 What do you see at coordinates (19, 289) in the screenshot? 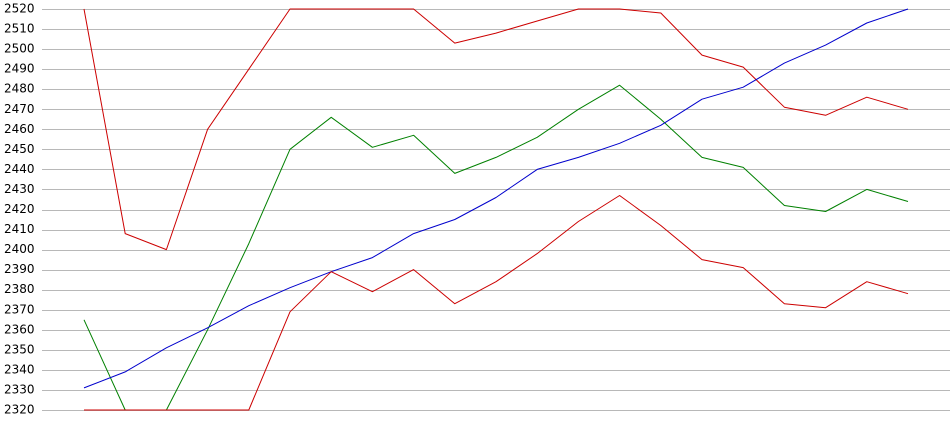
I see `y-tick-label: 2380` at bounding box center [19, 289].